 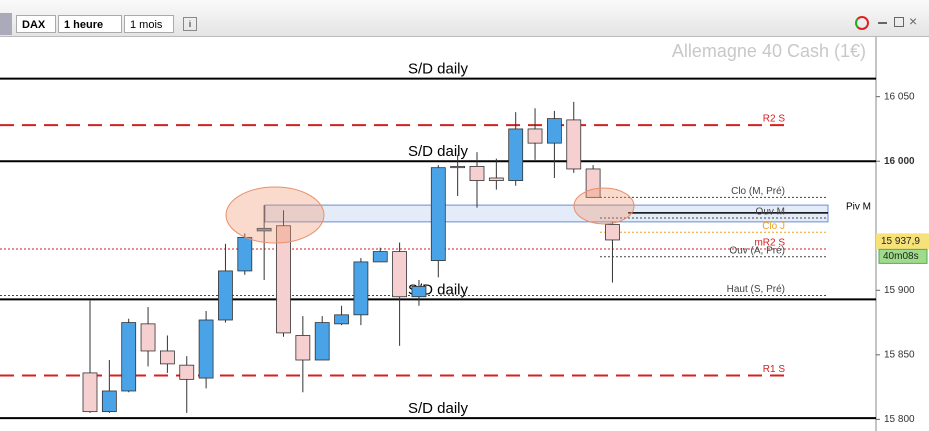 What do you see at coordinates (756, 289) in the screenshot?
I see `level-label: Haut (S, Pré)` at bounding box center [756, 289].